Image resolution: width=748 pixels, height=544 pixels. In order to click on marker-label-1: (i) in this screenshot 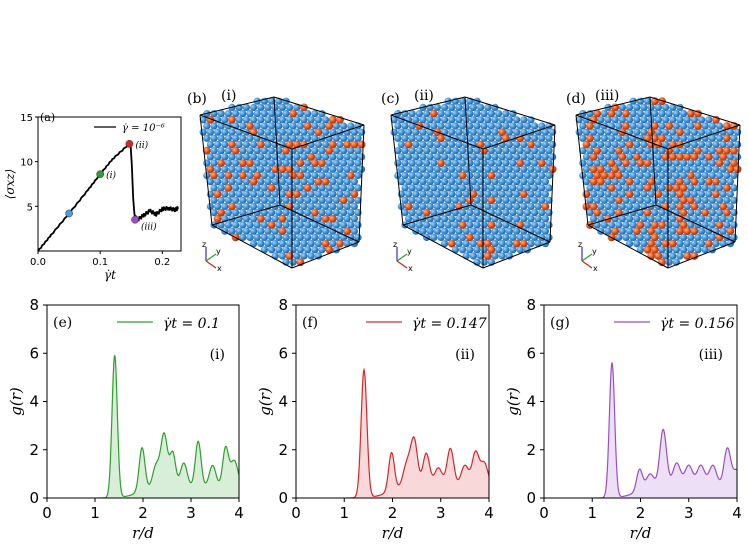, I will do `click(111, 175)`.